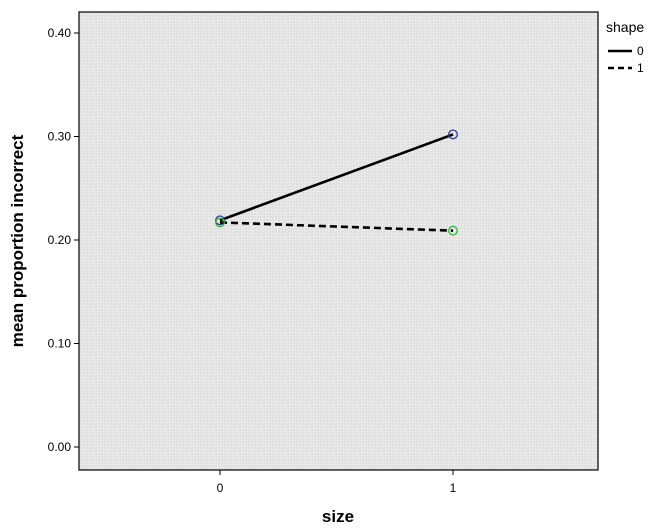 The image size is (654, 529). Describe the element at coordinates (625, 47) in the screenshot. I see `legend: shape 0 1` at that location.